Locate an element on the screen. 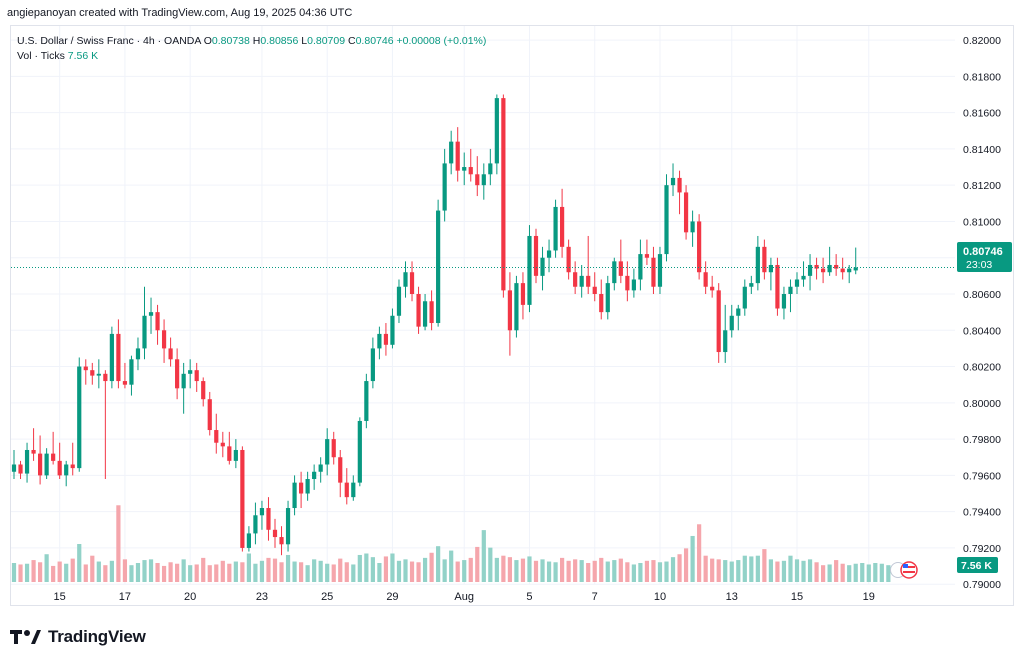  legend-close-label: C is located at coordinates (352, 41).